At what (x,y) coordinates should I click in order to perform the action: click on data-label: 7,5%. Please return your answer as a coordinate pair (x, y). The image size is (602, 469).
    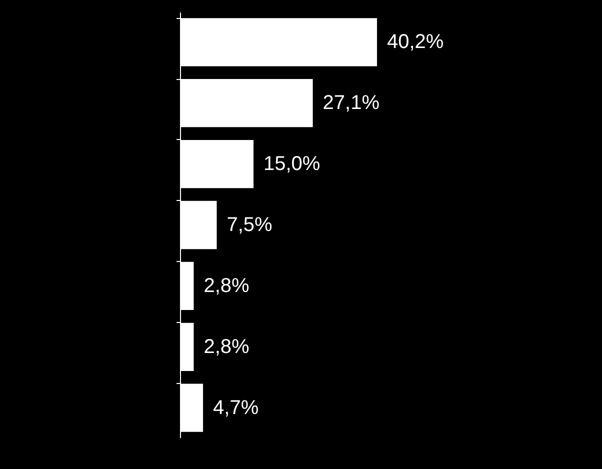
    Looking at the image, I should click on (249, 225).